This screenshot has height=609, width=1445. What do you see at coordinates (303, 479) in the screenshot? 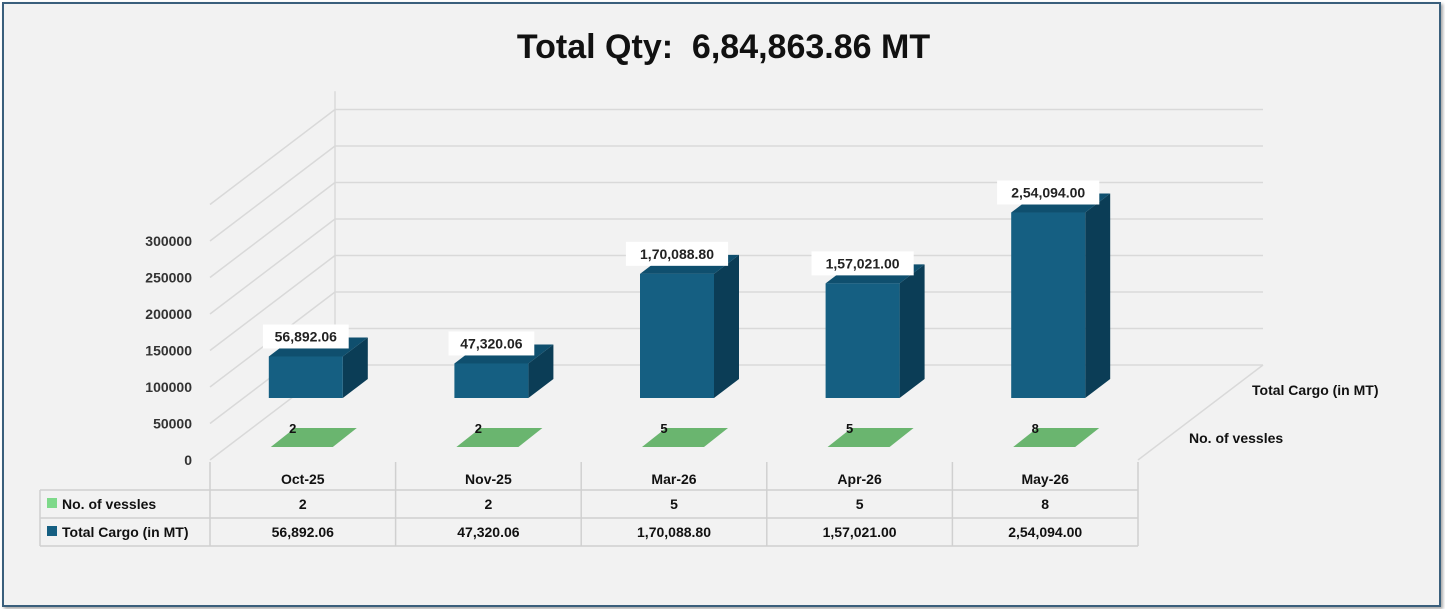
I see `category-label: Oct-25` at bounding box center [303, 479].